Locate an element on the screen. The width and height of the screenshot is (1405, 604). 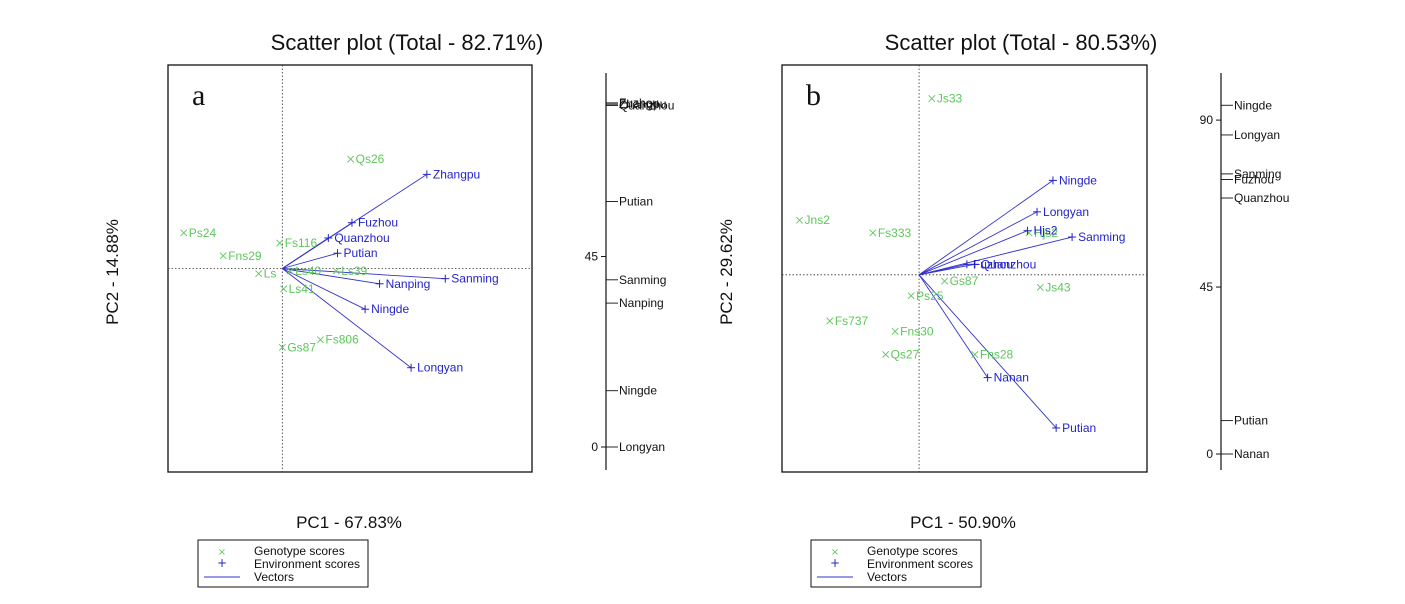
genotype-label: Js43 is located at coordinates (1058, 287).